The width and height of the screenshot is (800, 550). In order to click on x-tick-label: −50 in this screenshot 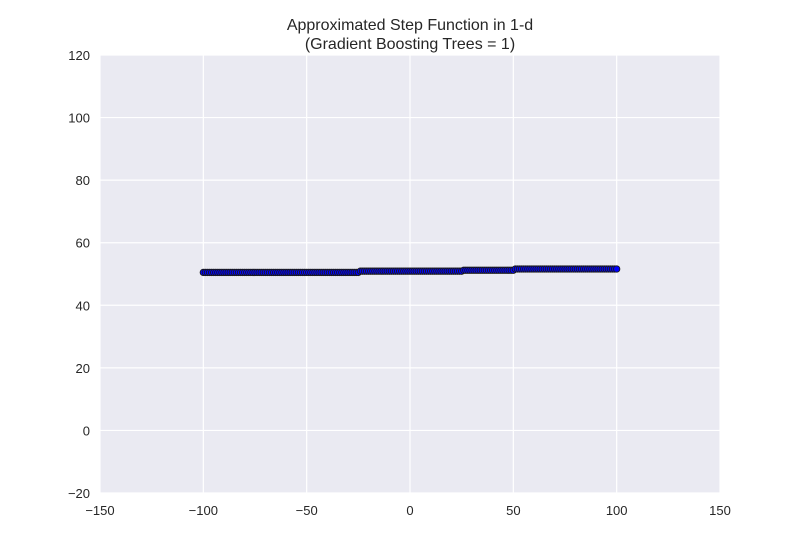, I will do `click(307, 510)`.